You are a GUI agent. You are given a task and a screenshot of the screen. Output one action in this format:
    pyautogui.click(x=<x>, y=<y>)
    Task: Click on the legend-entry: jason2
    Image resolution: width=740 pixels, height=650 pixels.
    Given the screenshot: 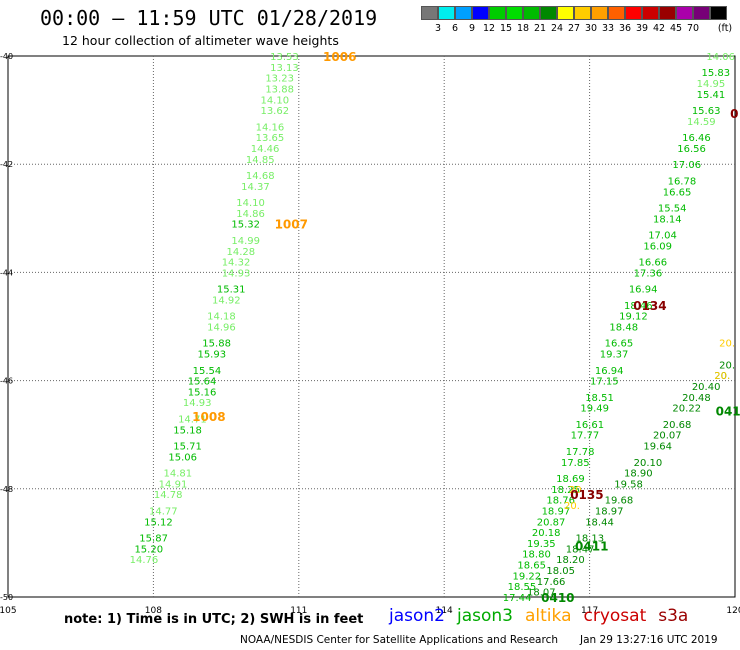 What is the action you would take?
    pyautogui.click(x=417, y=616)
    